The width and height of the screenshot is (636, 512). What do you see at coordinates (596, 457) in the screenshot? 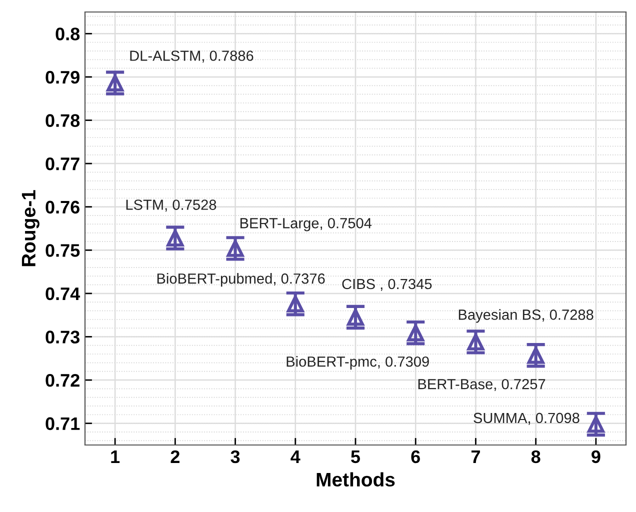
I see `x-tick-label: 9` at bounding box center [596, 457].